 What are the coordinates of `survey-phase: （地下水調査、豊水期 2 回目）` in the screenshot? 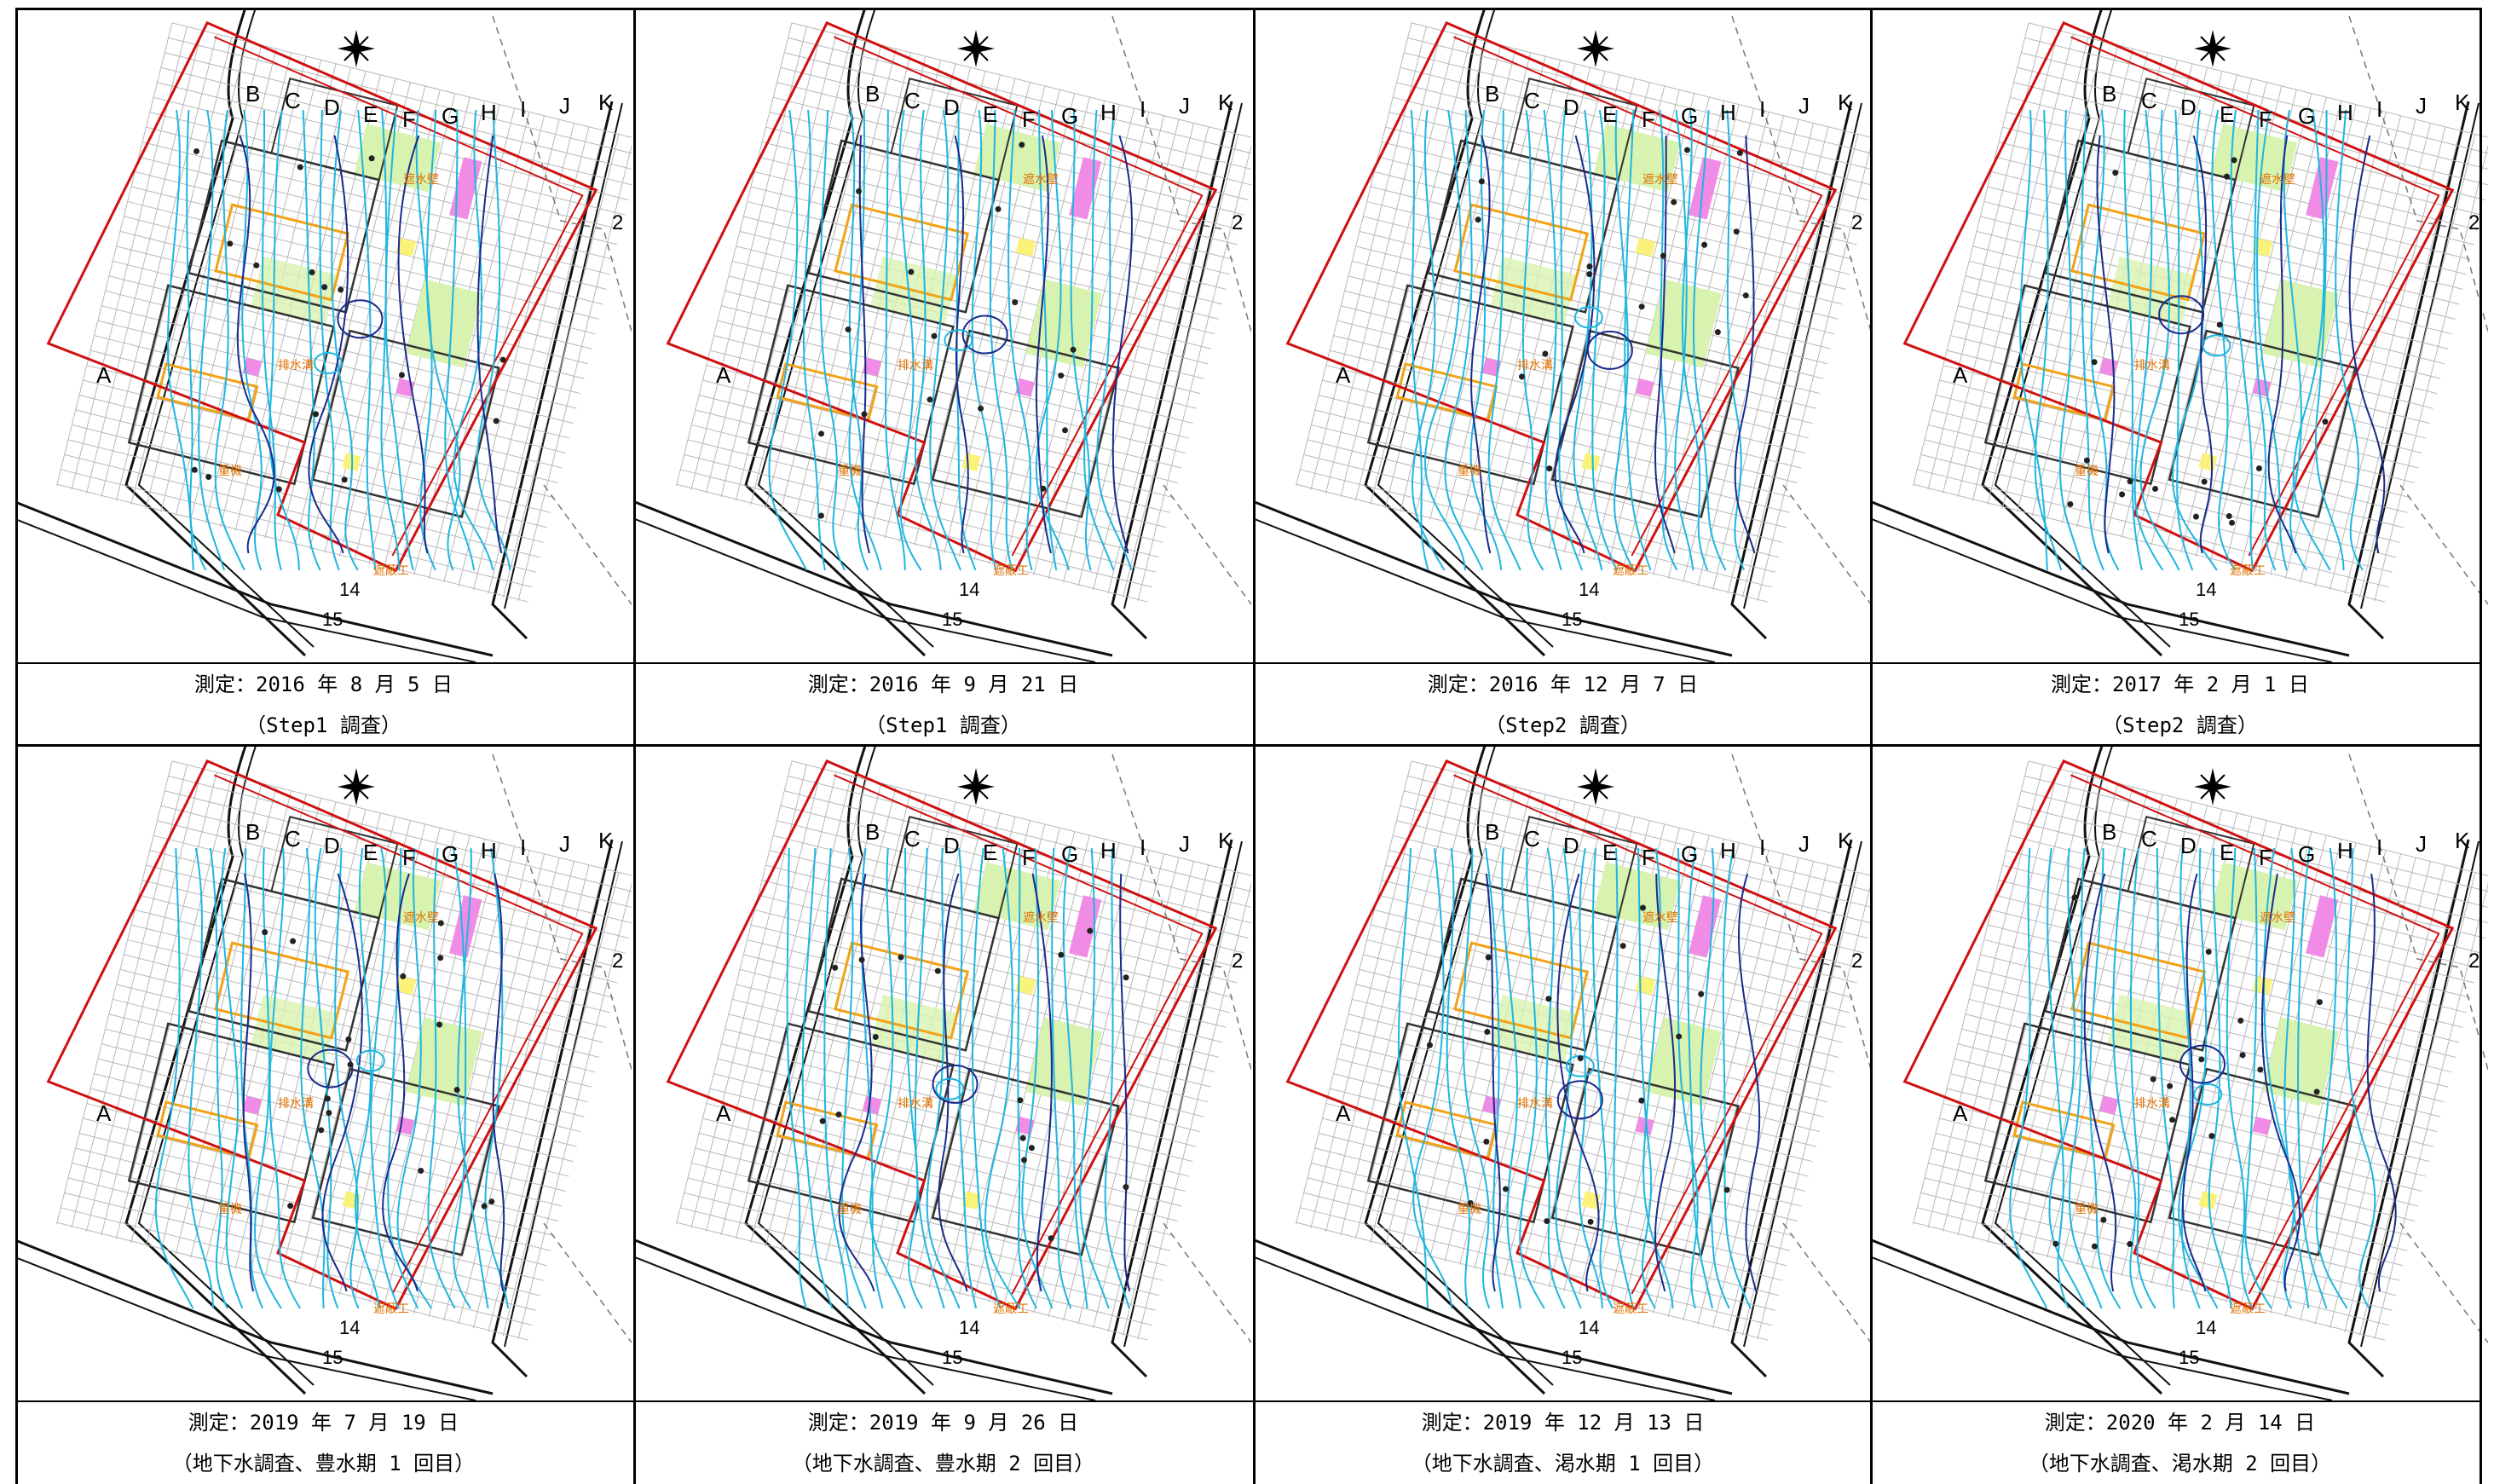 It's located at (943, 1463).